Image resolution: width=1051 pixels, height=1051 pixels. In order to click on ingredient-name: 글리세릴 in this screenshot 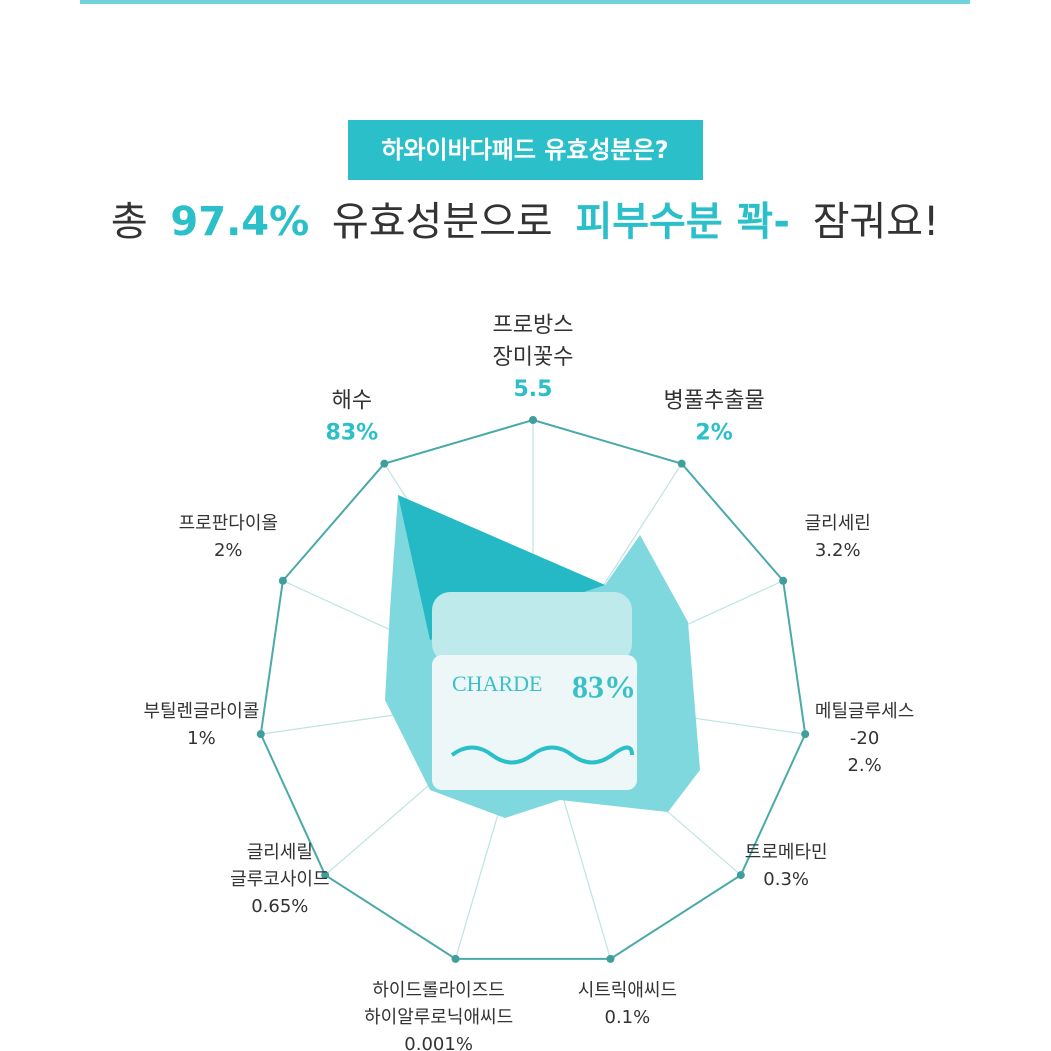, I will do `click(280, 852)`.